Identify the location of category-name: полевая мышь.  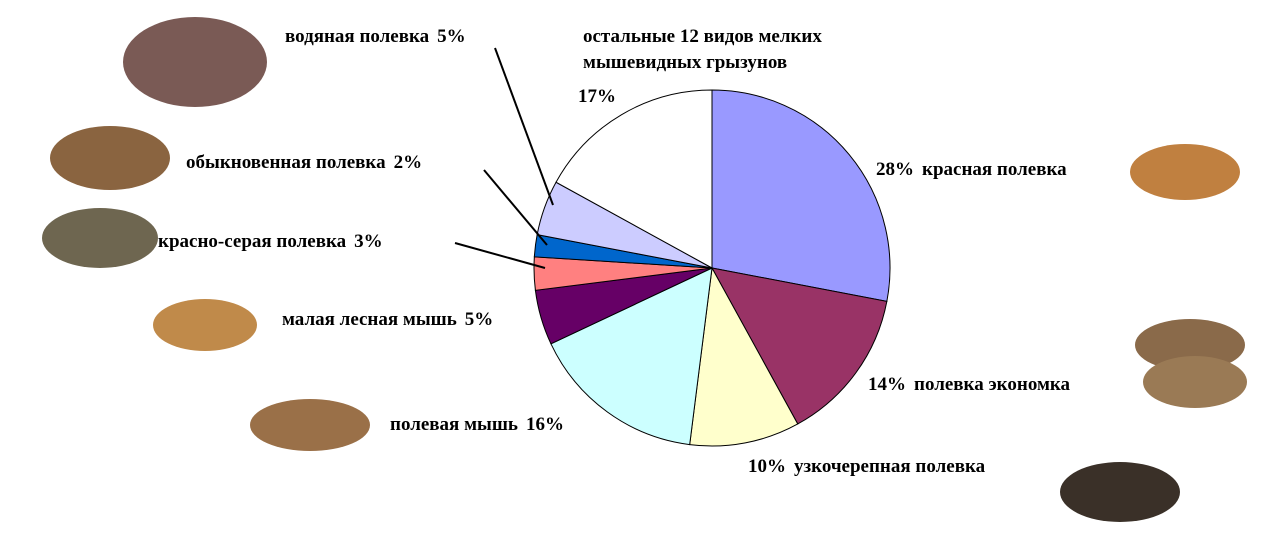
(454, 424).